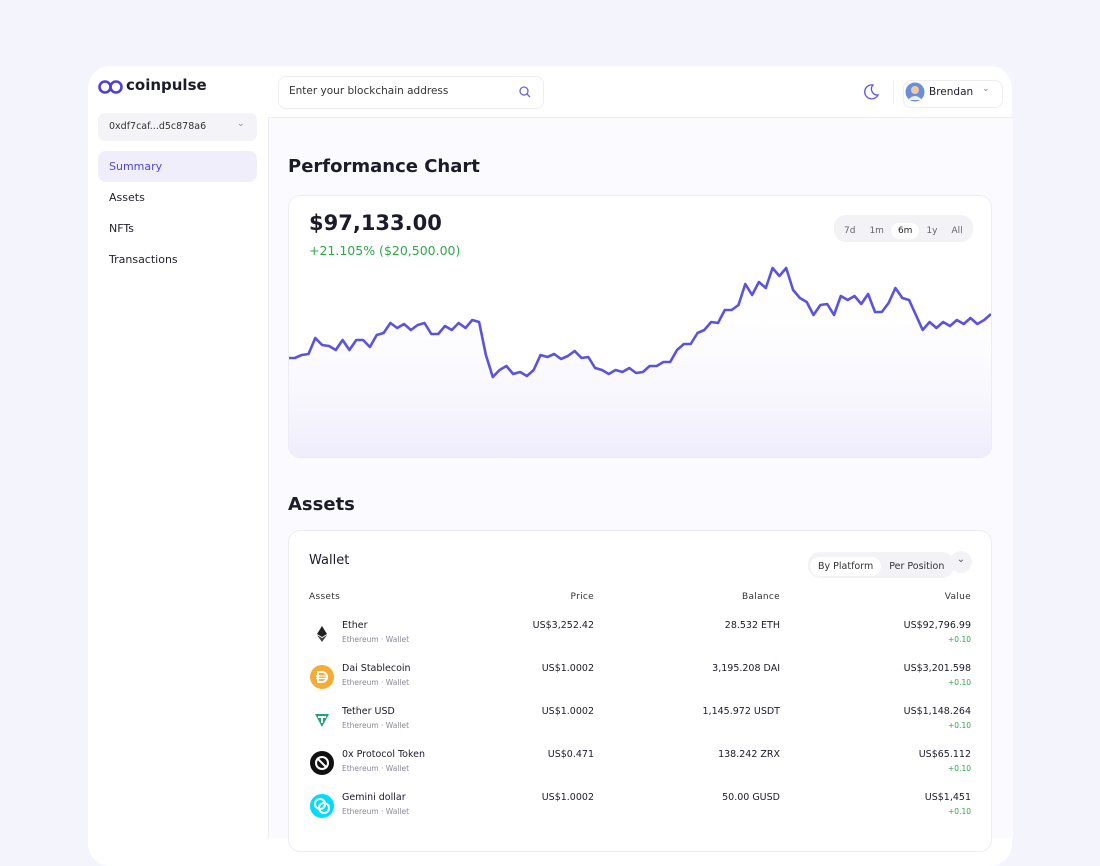  I want to click on column-header: Assets, so click(325, 597).